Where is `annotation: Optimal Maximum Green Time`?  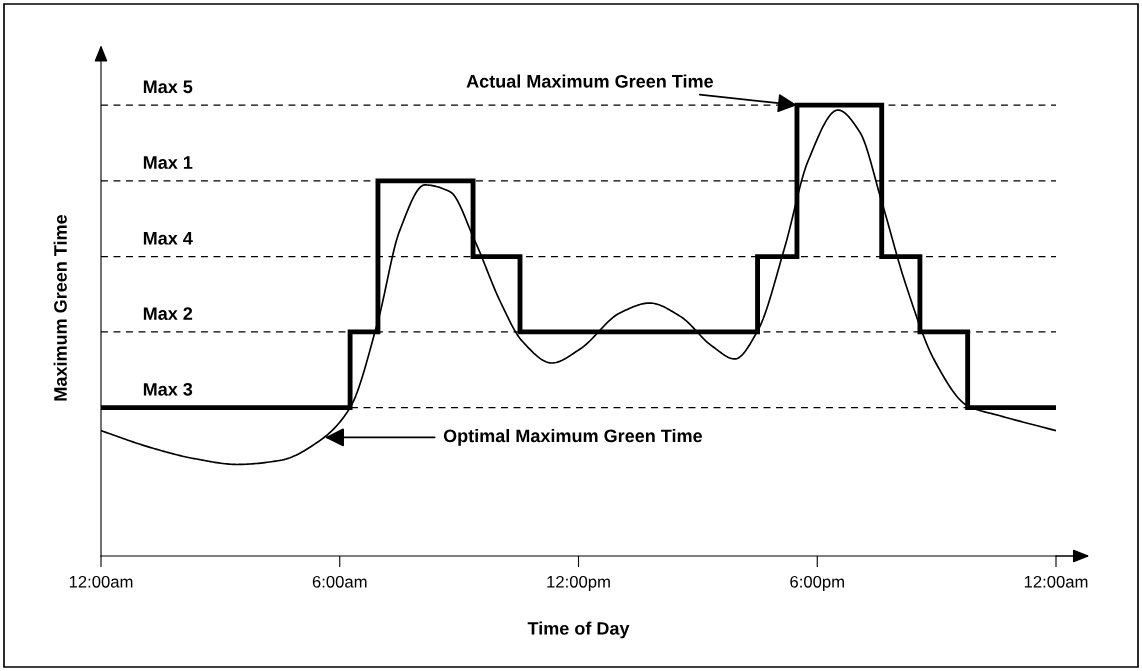
annotation: Optimal Maximum Green Time is located at coordinates (573, 437).